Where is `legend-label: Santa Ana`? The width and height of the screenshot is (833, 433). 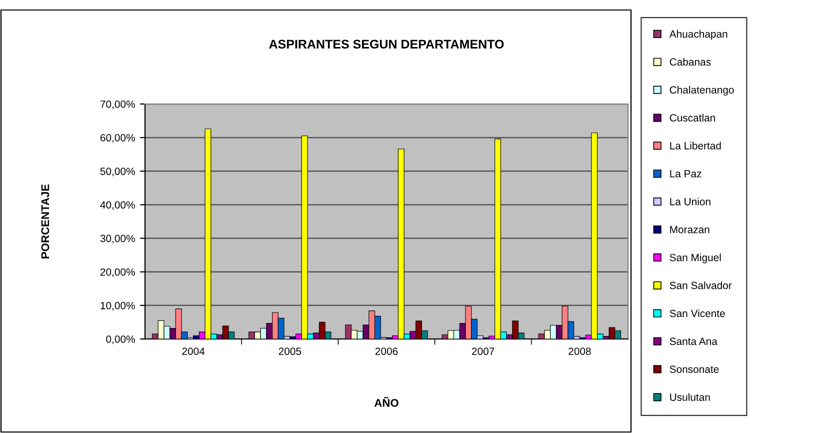 legend-label: Santa Ana is located at coordinates (694, 342).